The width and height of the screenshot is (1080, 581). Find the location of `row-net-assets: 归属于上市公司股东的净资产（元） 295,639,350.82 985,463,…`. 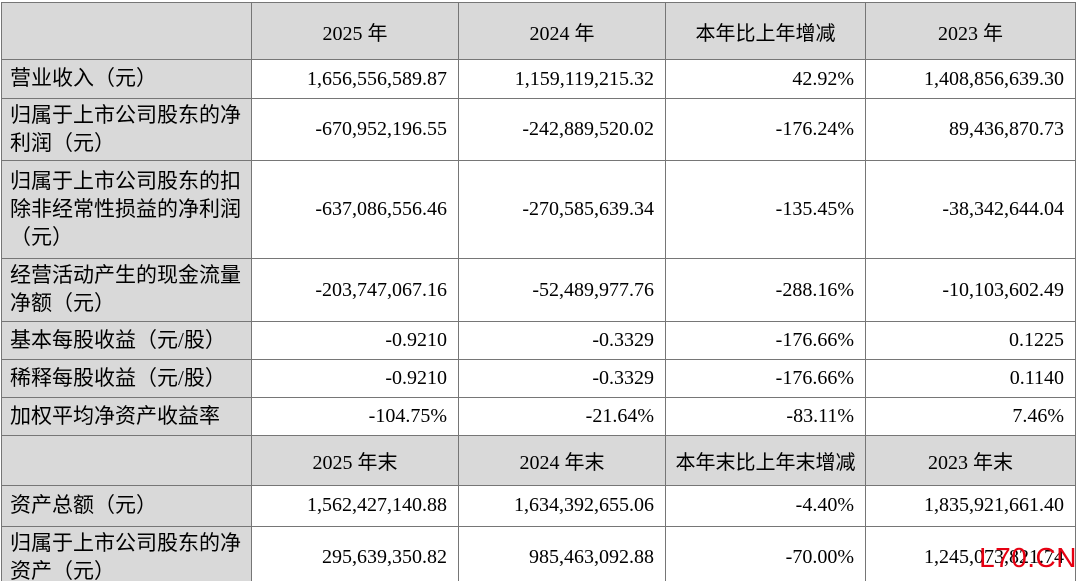

row-net-assets: 归属于上市公司股东的净资产（元） 295,639,350.82 985,463,… is located at coordinates (538, 553).